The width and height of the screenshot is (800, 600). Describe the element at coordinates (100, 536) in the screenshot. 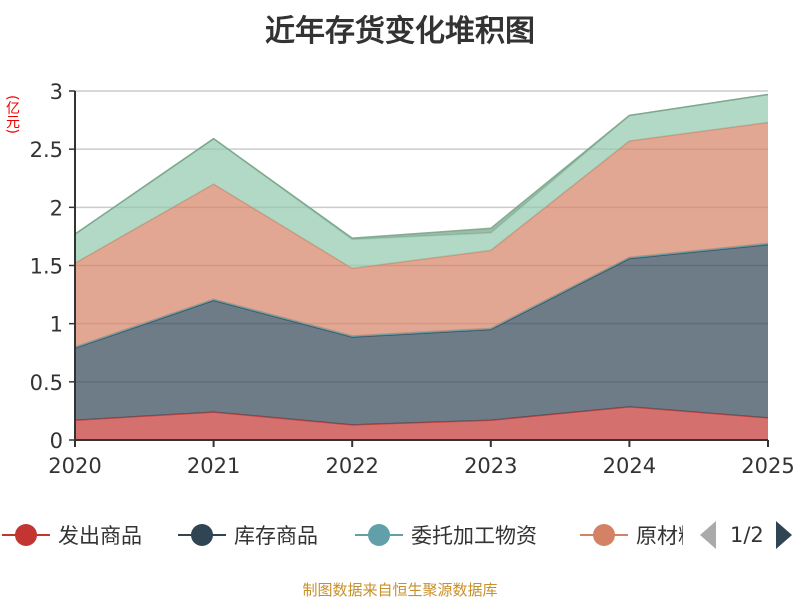

I see `legend-label: 发出商品` at that location.